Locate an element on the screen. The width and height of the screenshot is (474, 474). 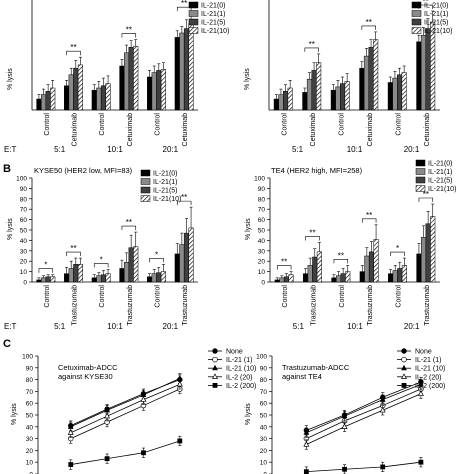
y-tick-label: 40 is located at coordinates (30, 427).